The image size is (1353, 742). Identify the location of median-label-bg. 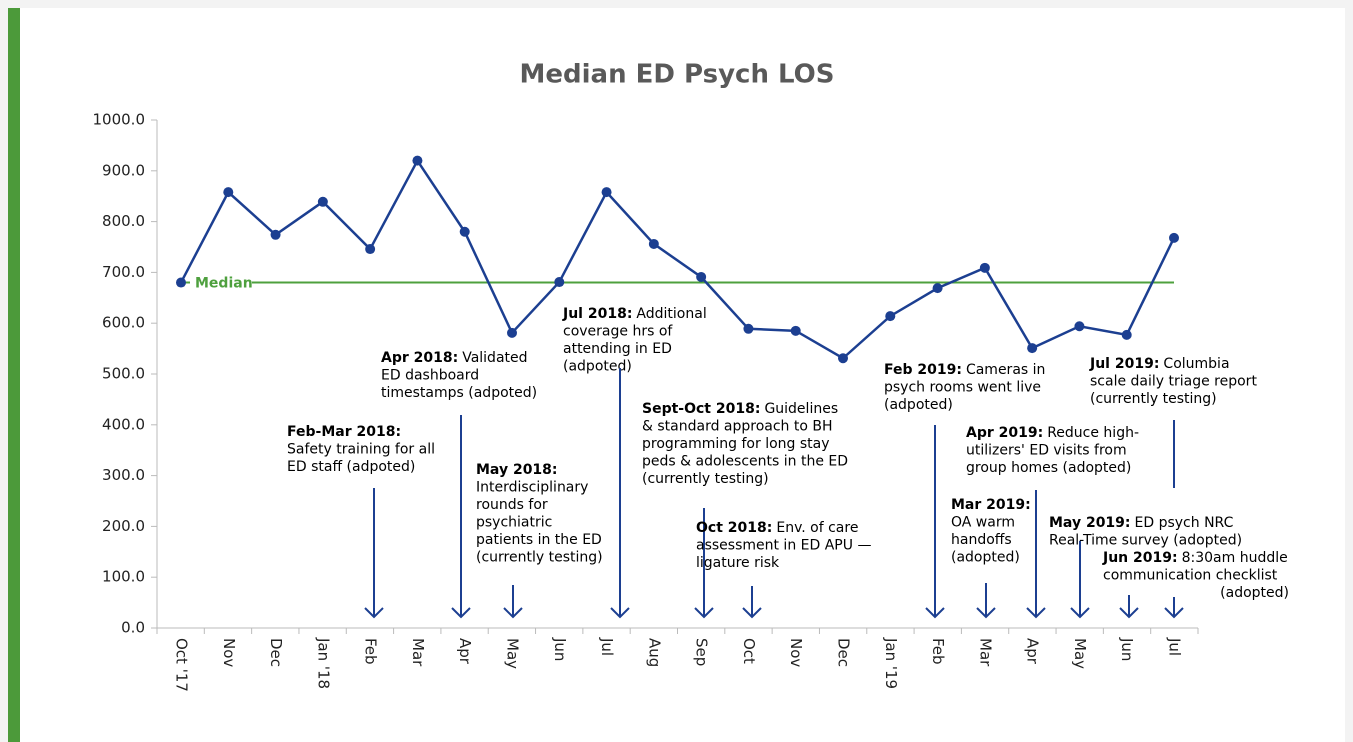
(221, 282).